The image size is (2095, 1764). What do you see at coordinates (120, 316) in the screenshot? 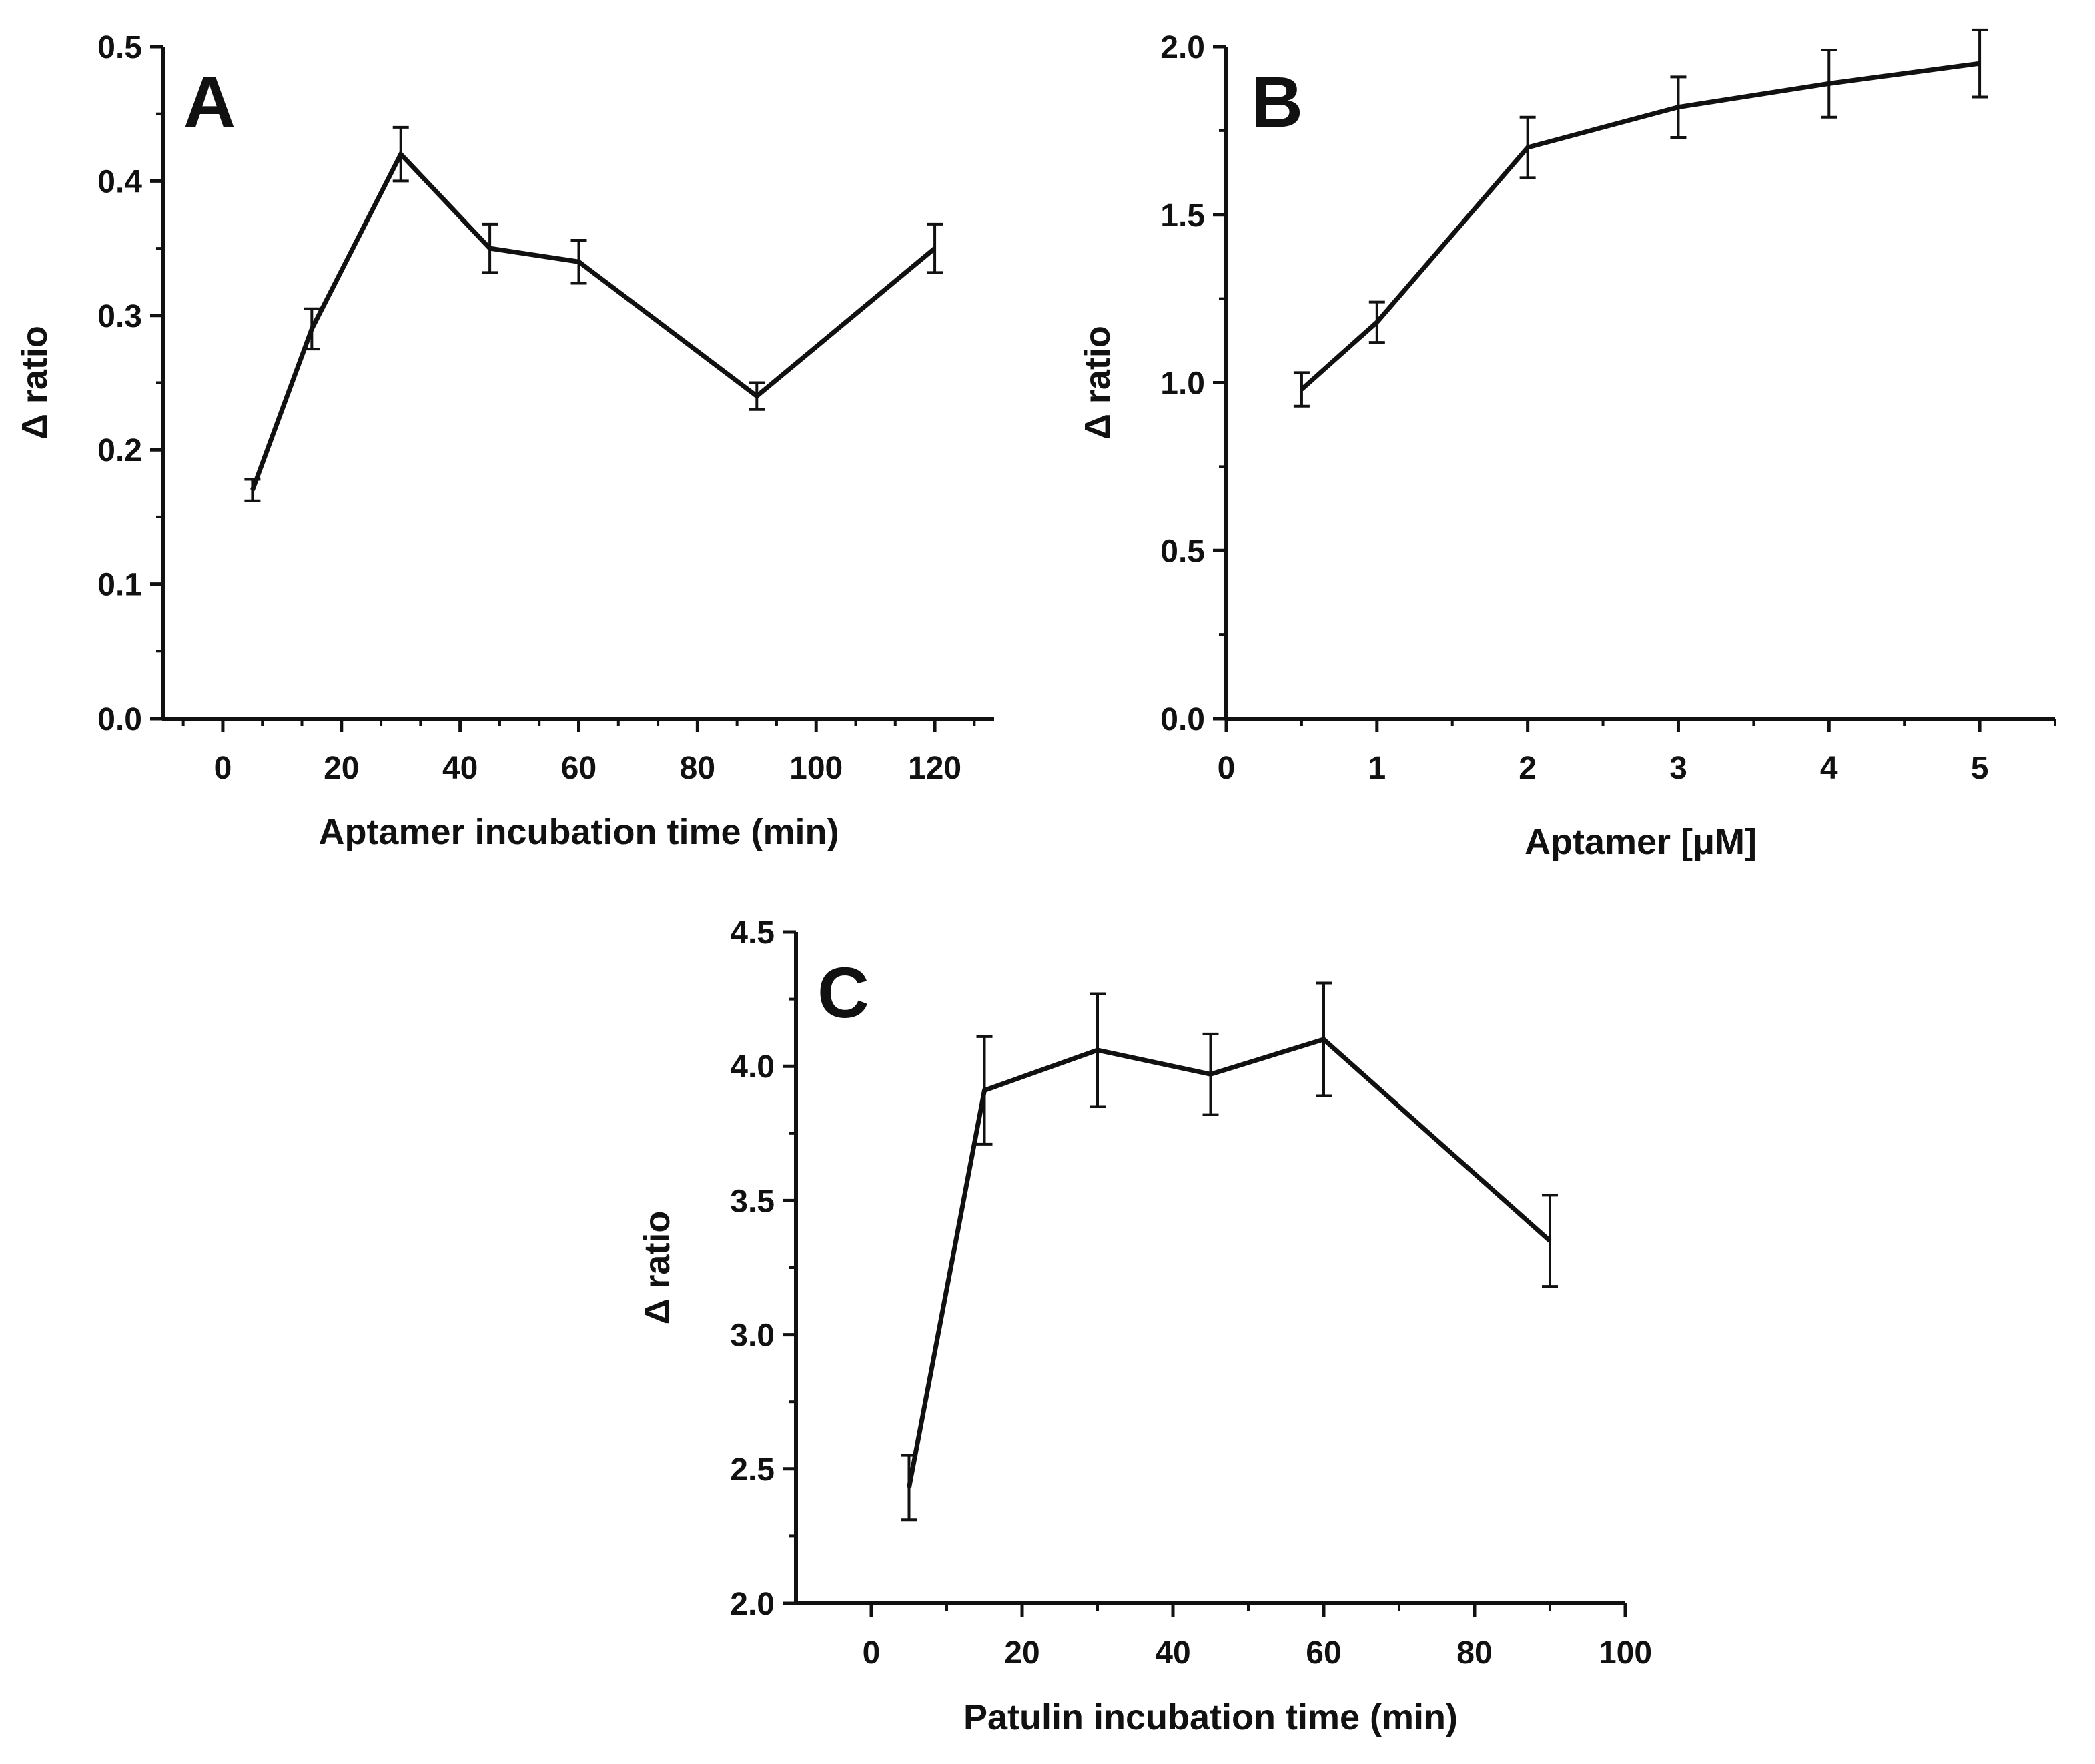
I see `y-tick-label: 0.3` at bounding box center [120, 316].